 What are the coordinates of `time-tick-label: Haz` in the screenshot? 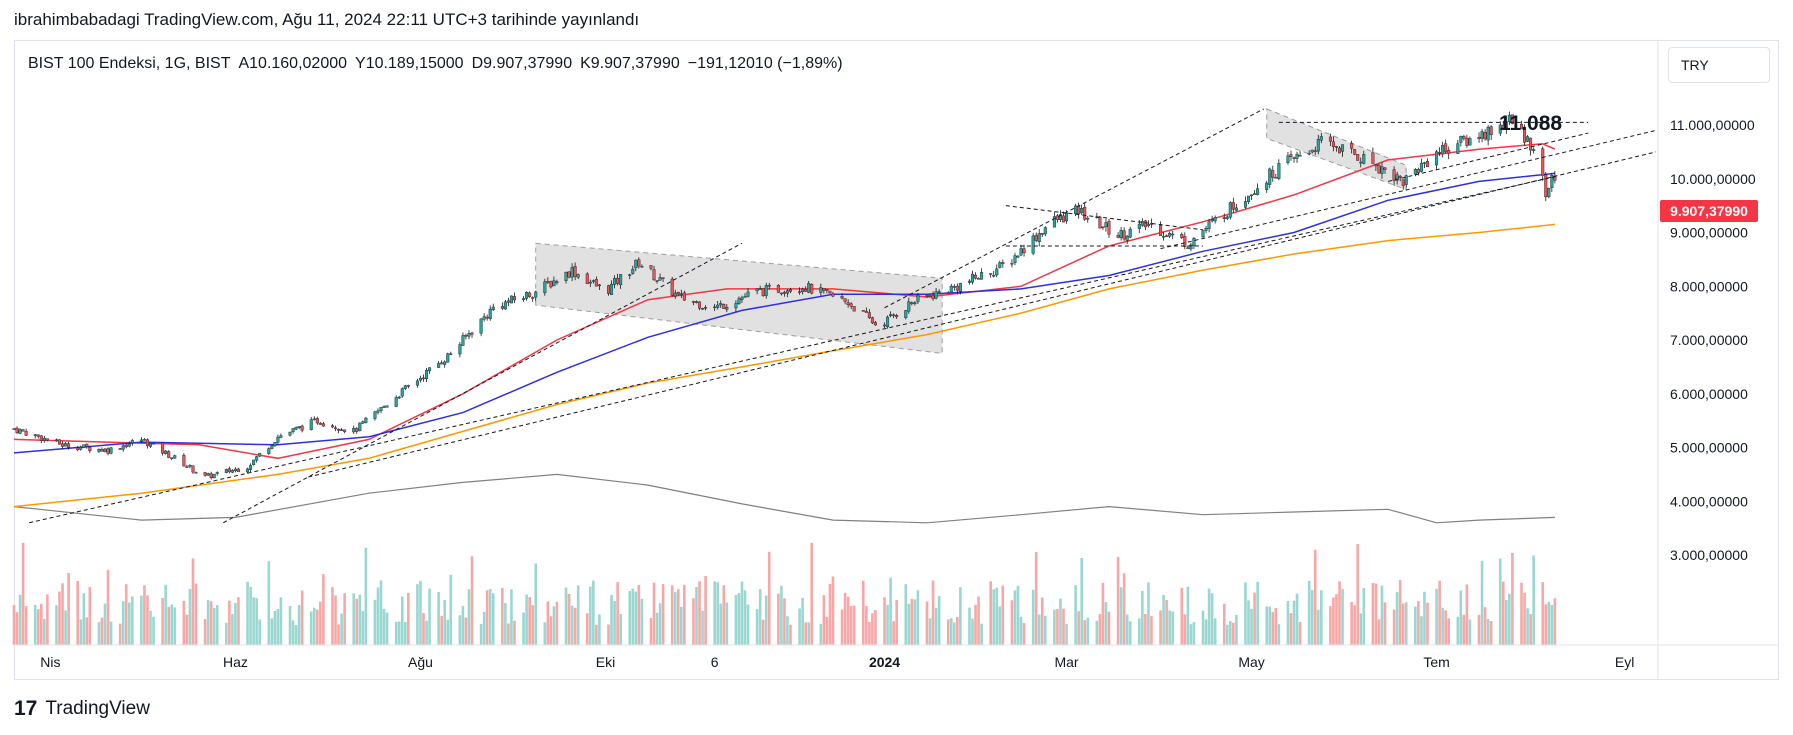 It's located at (235, 662).